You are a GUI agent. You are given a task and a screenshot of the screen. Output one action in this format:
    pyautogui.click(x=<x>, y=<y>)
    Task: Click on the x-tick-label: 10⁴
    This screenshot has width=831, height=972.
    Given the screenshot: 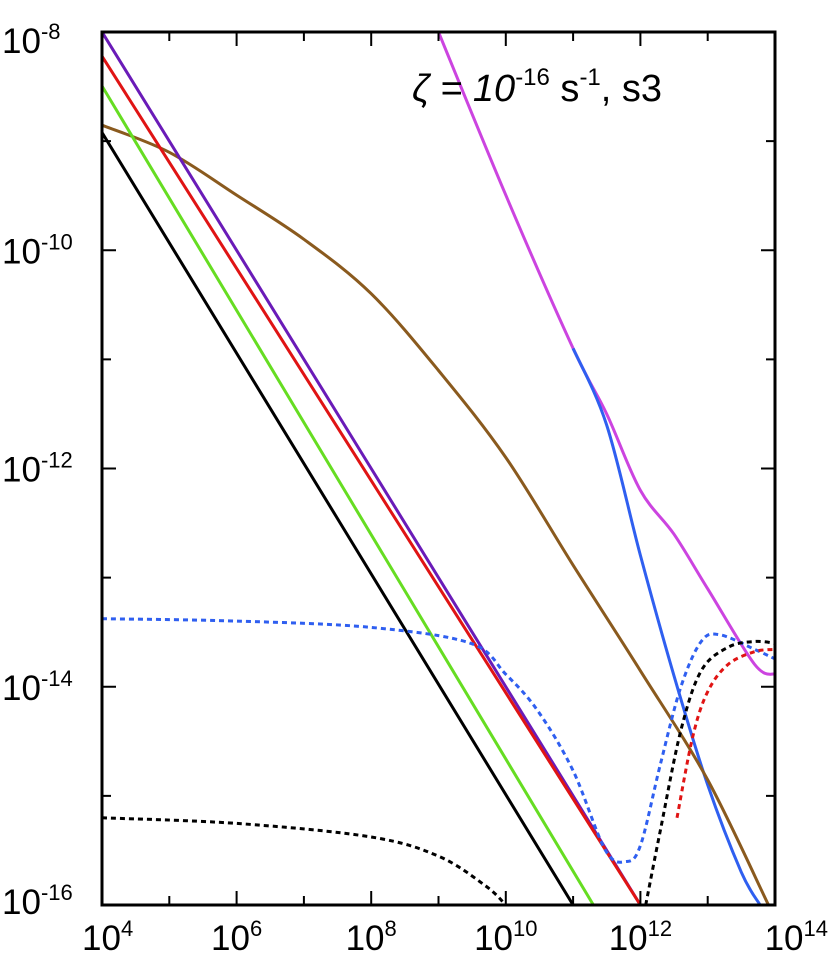 What is the action you would take?
    pyautogui.click(x=107, y=937)
    